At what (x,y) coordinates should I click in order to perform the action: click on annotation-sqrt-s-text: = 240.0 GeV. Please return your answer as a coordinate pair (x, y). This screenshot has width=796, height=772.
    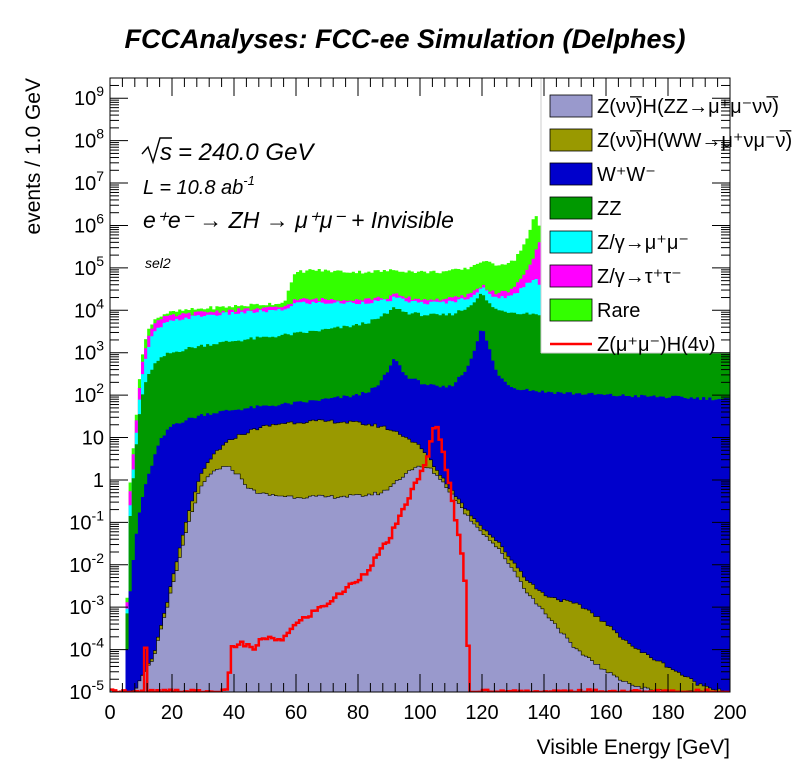
    Looking at the image, I should click on (246, 152).